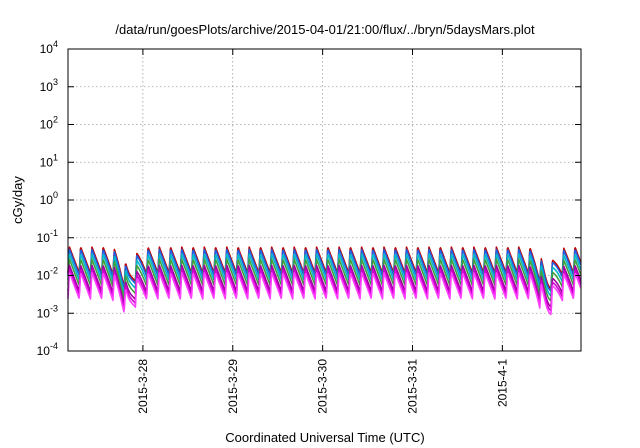  Describe the element at coordinates (324, 294) in the screenshot. I see `series-line` at that location.